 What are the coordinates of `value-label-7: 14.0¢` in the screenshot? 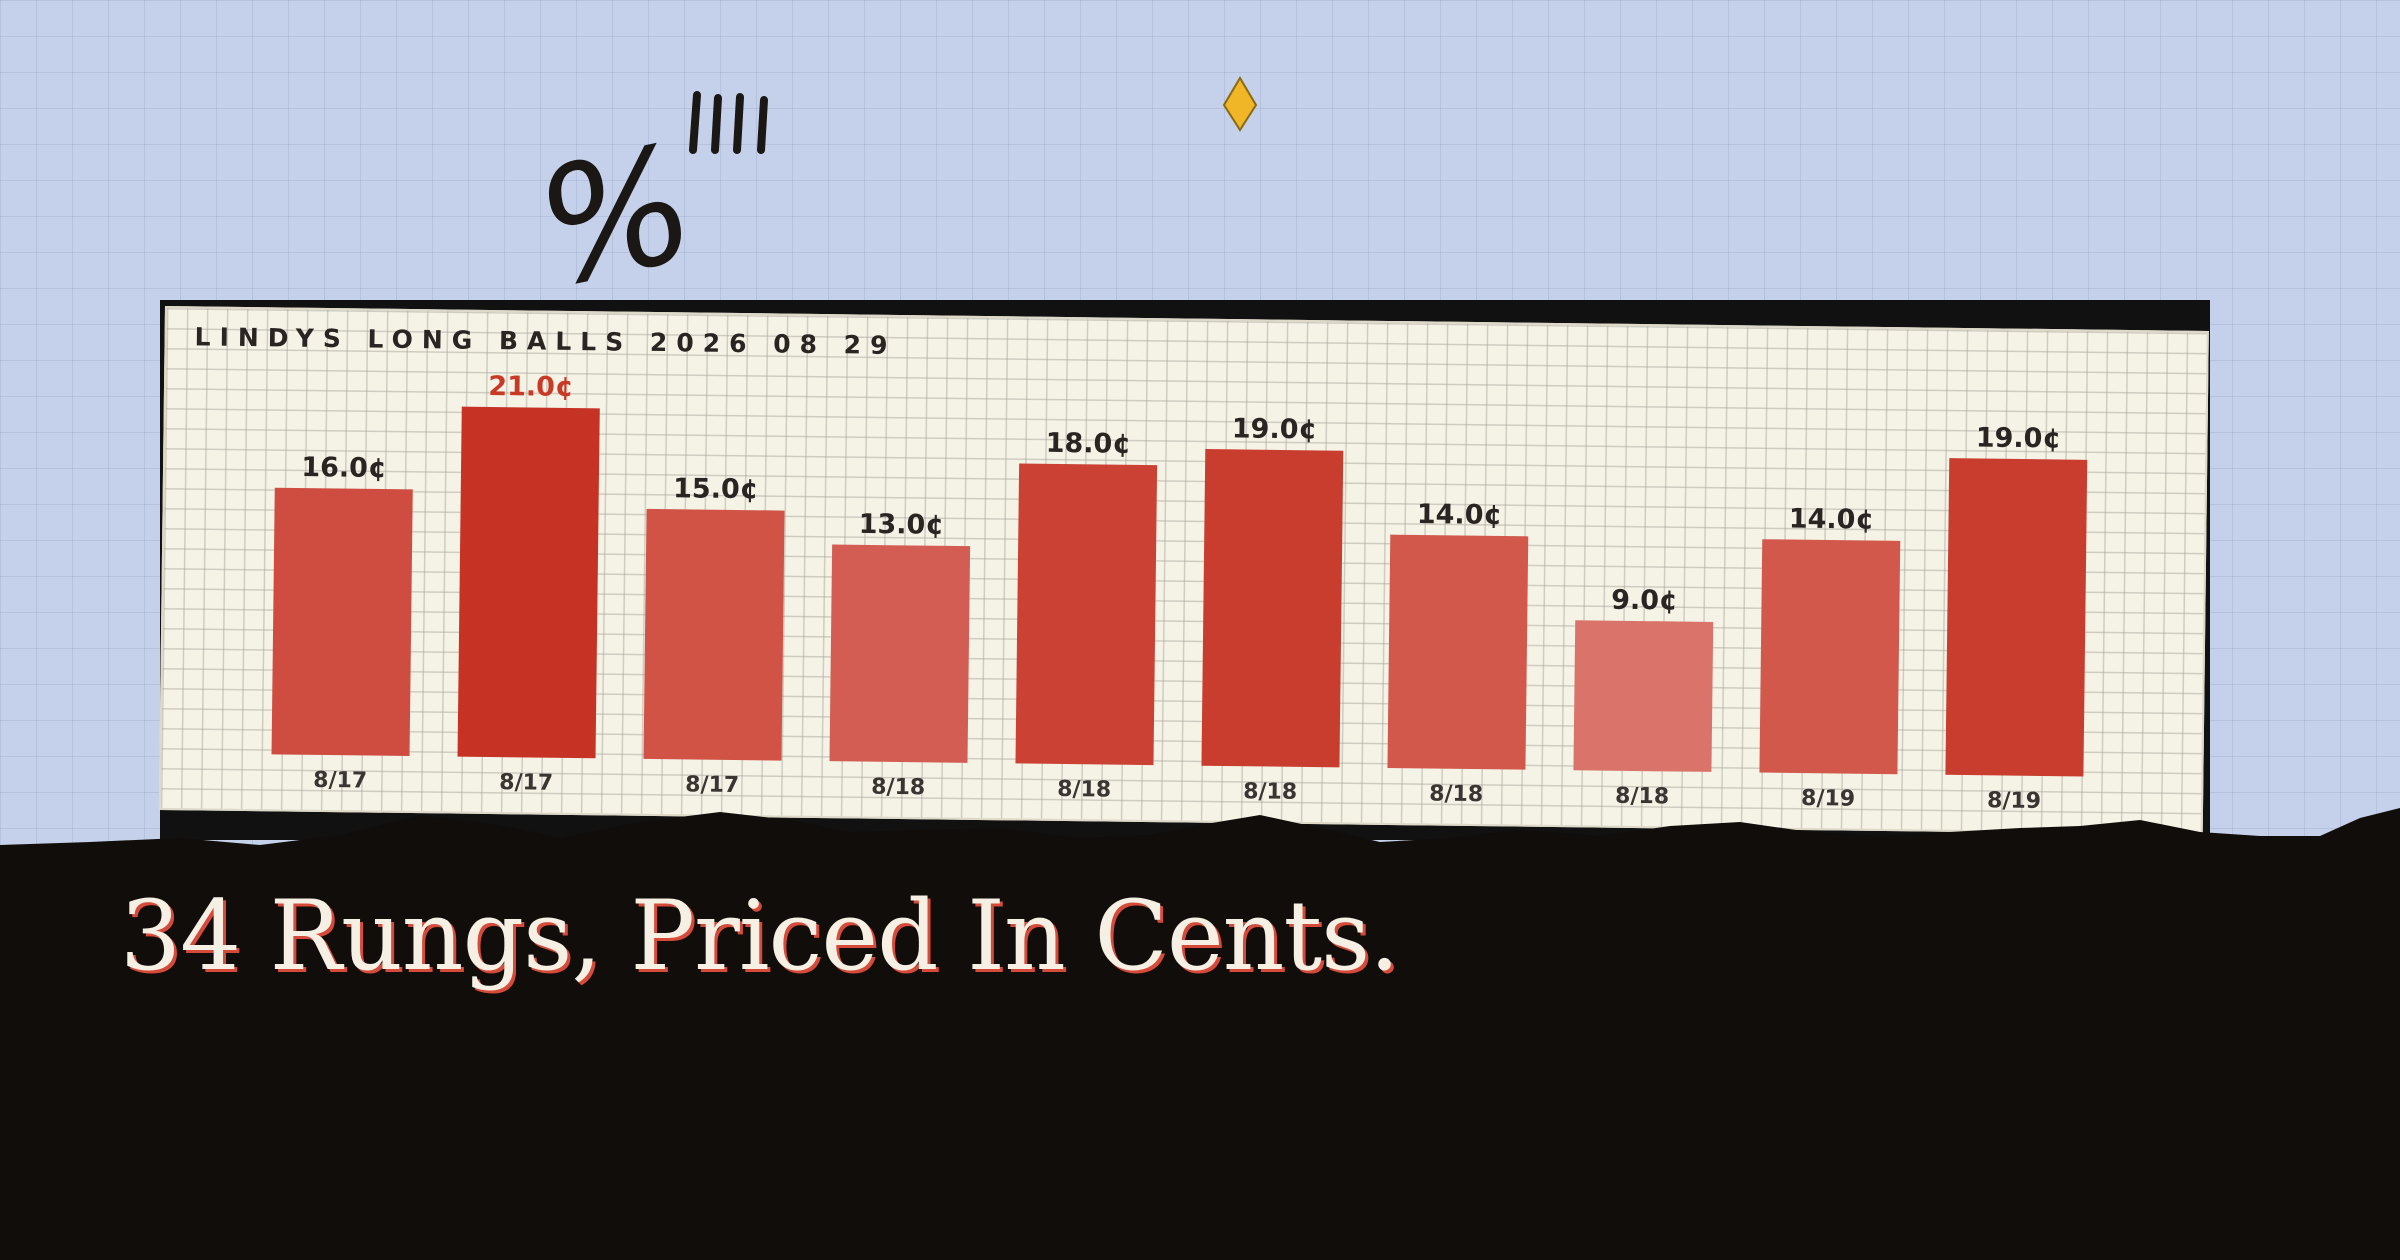 It's located at (1460, 515).